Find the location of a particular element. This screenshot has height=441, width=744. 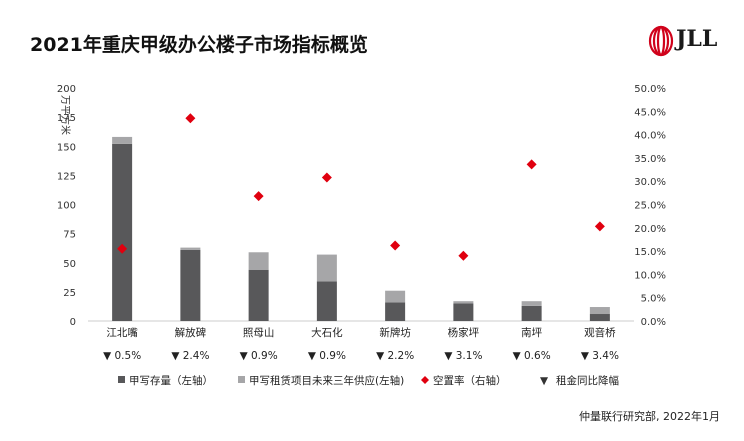

jll-logo-mark-icon is located at coordinates (661, 41).